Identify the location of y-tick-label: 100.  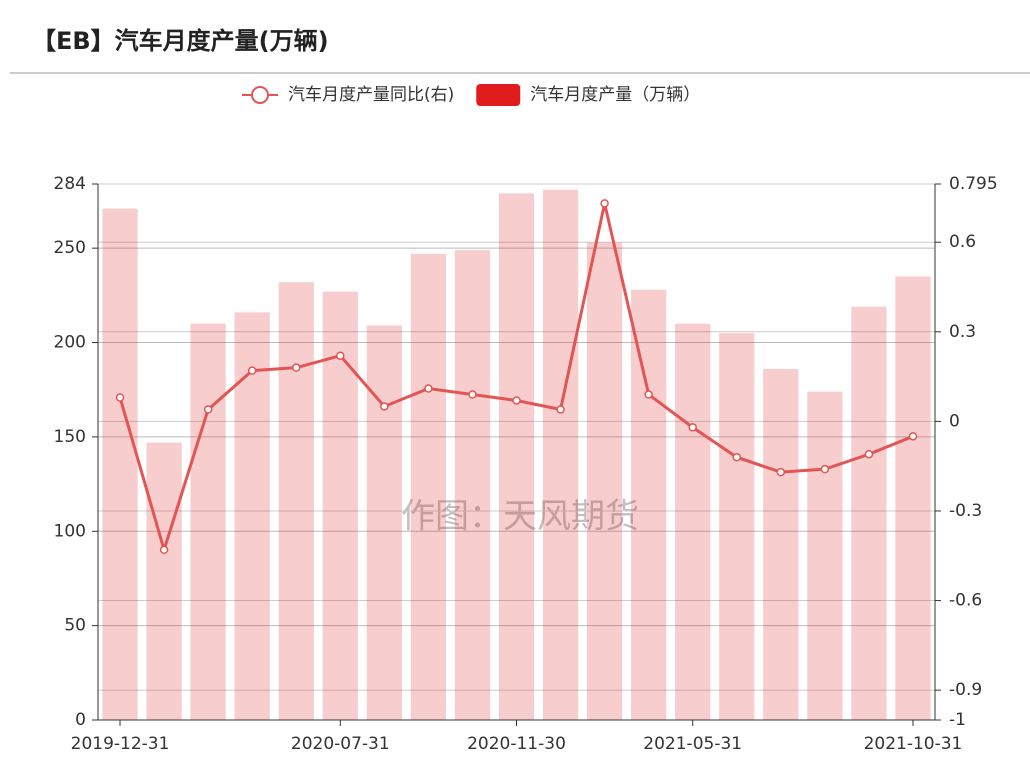
(70, 531).